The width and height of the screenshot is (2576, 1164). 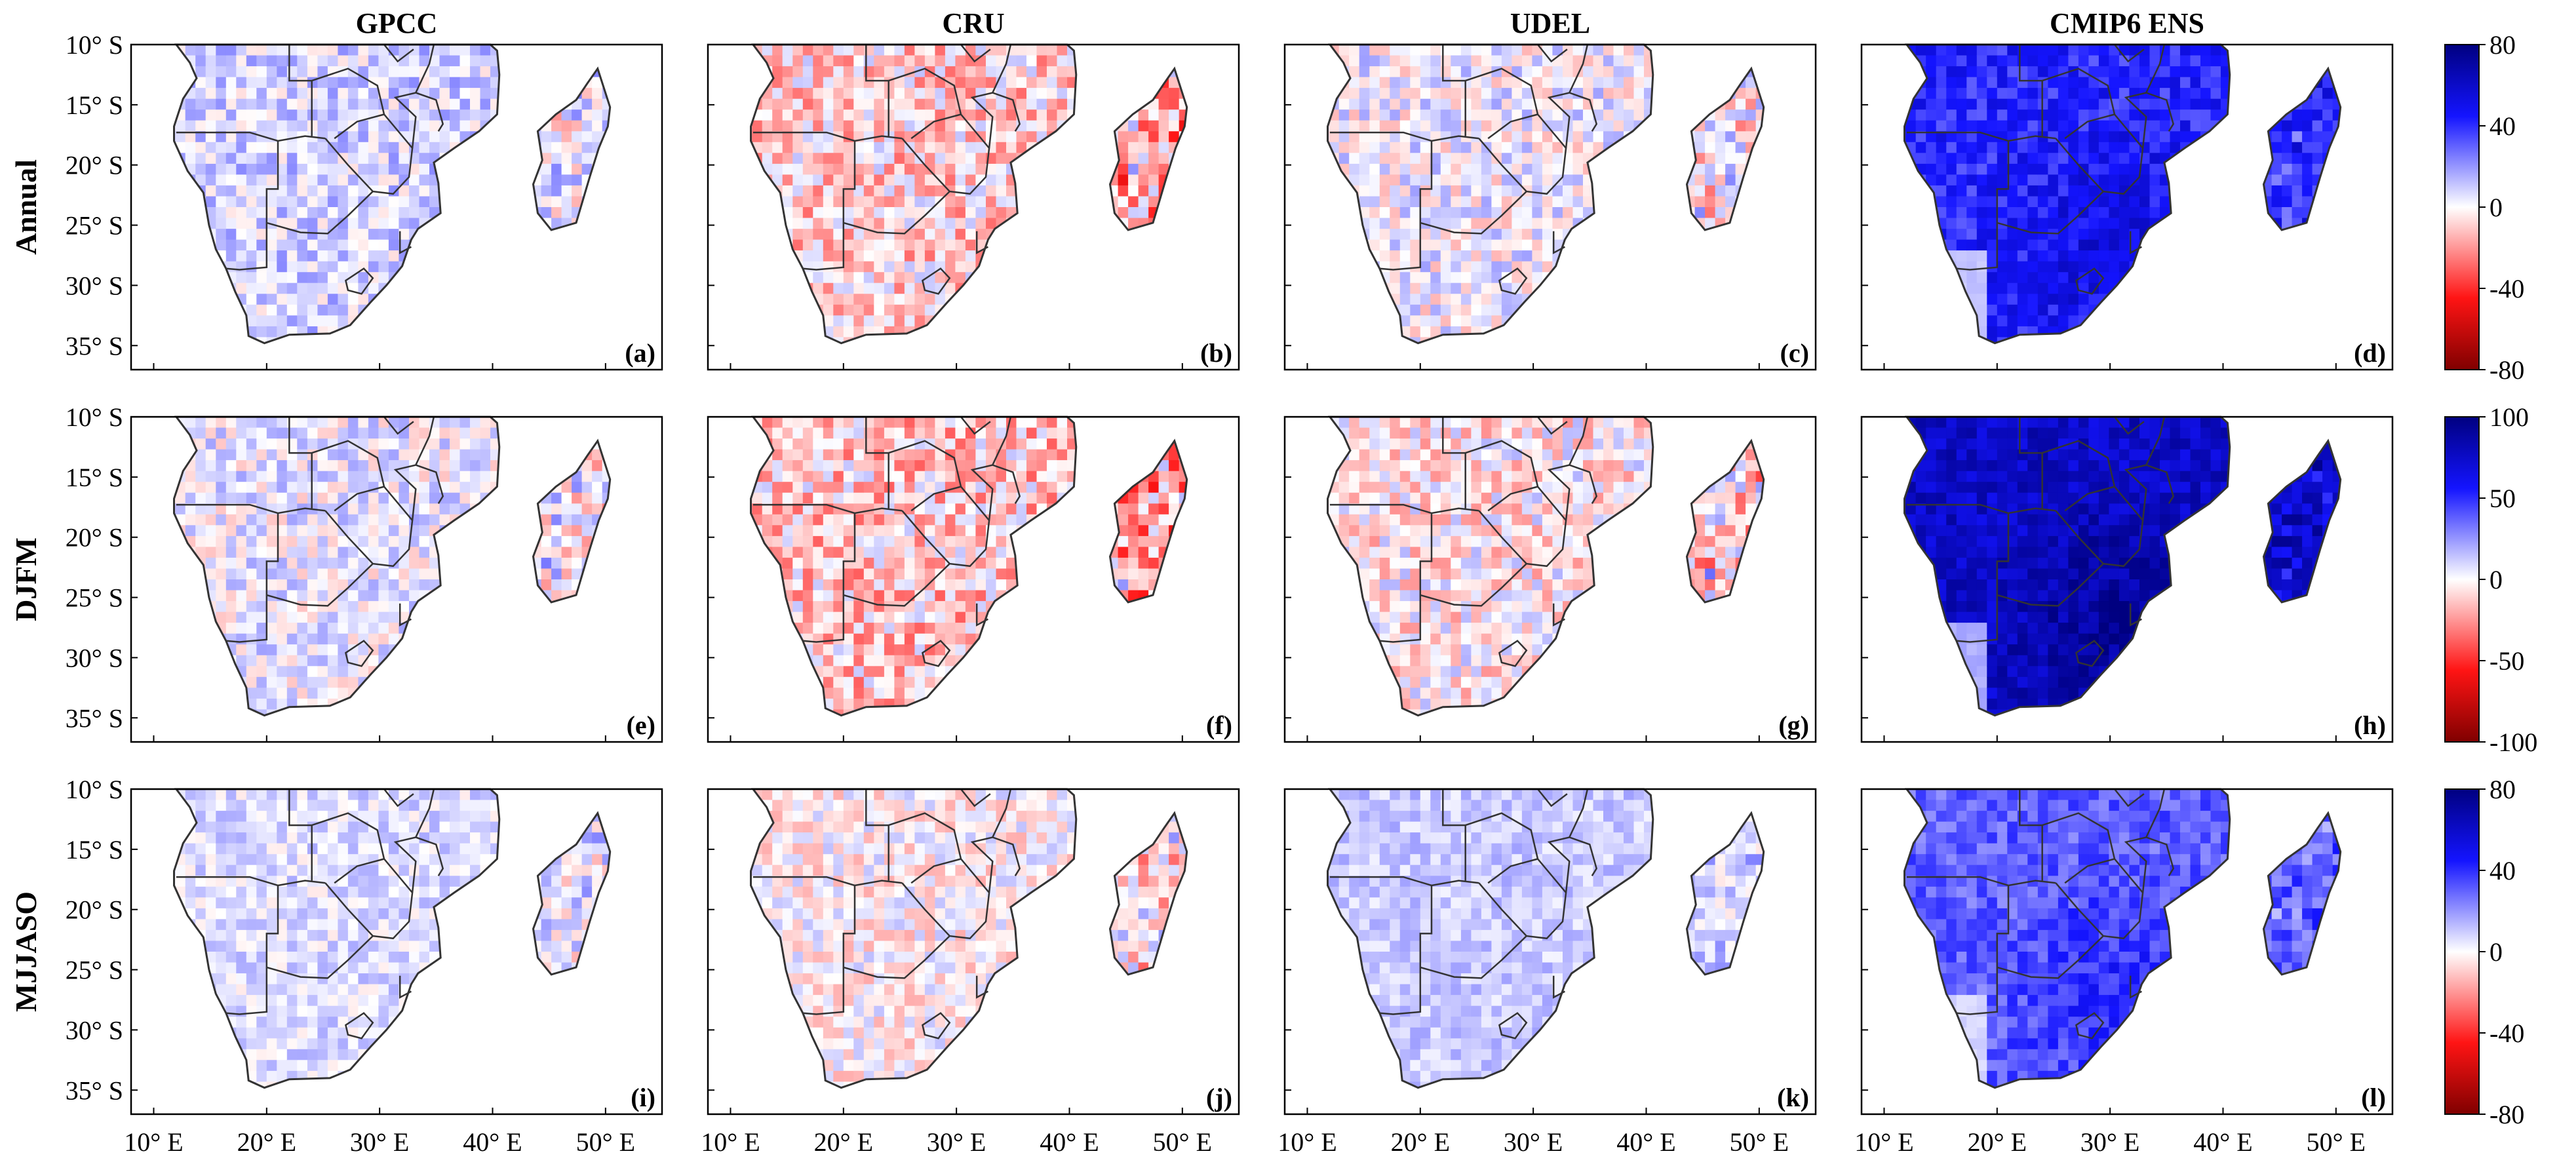 I want to click on map-panel: (h), so click(x=2127, y=579).